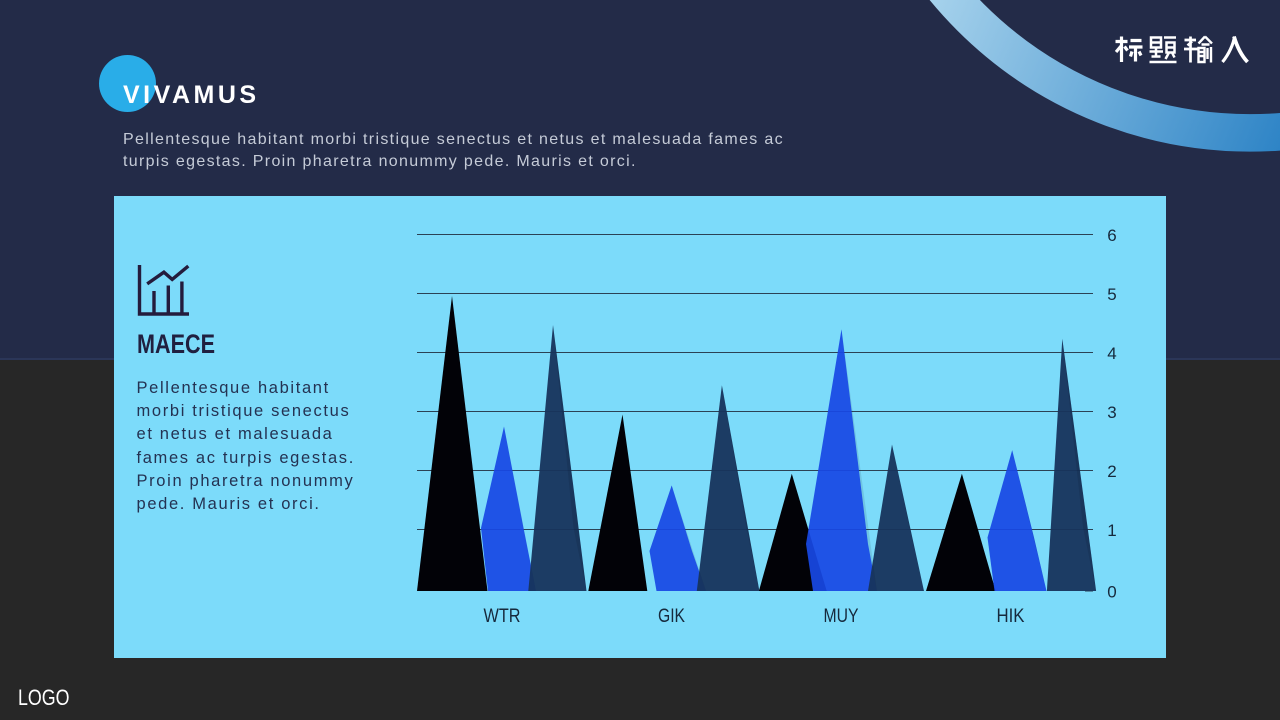 The image size is (1280, 720). Describe the element at coordinates (841, 616) in the screenshot. I see `svg-text: MUY` at that location.